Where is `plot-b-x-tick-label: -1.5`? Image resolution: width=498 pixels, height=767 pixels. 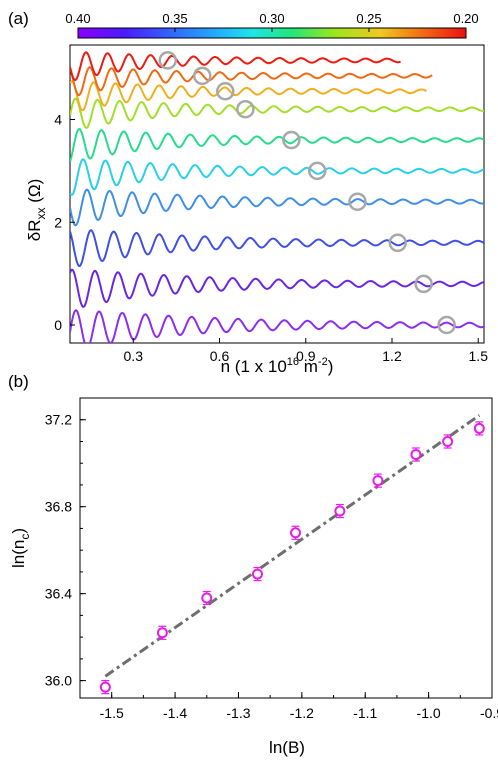 plot-b-x-tick-label: -1.5 is located at coordinates (112, 713).